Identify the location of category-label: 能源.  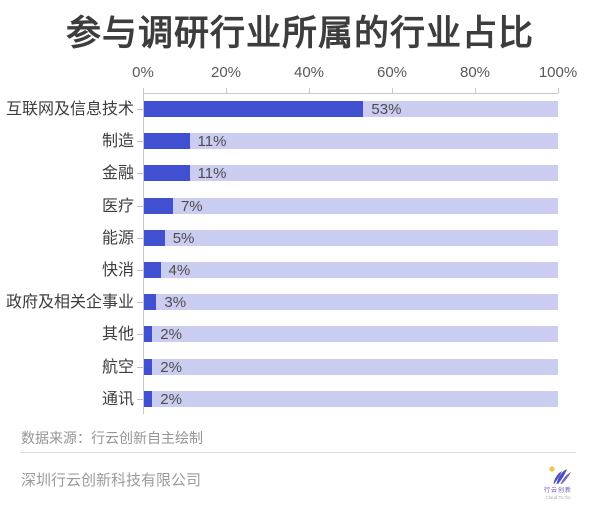
(117, 238).